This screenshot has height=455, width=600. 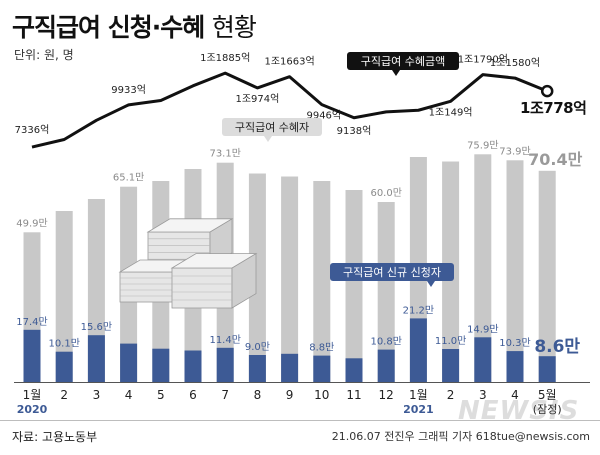 What do you see at coordinates (32, 395) in the screenshot?
I see `x-tick-label-1: 1월` at bounding box center [32, 395].